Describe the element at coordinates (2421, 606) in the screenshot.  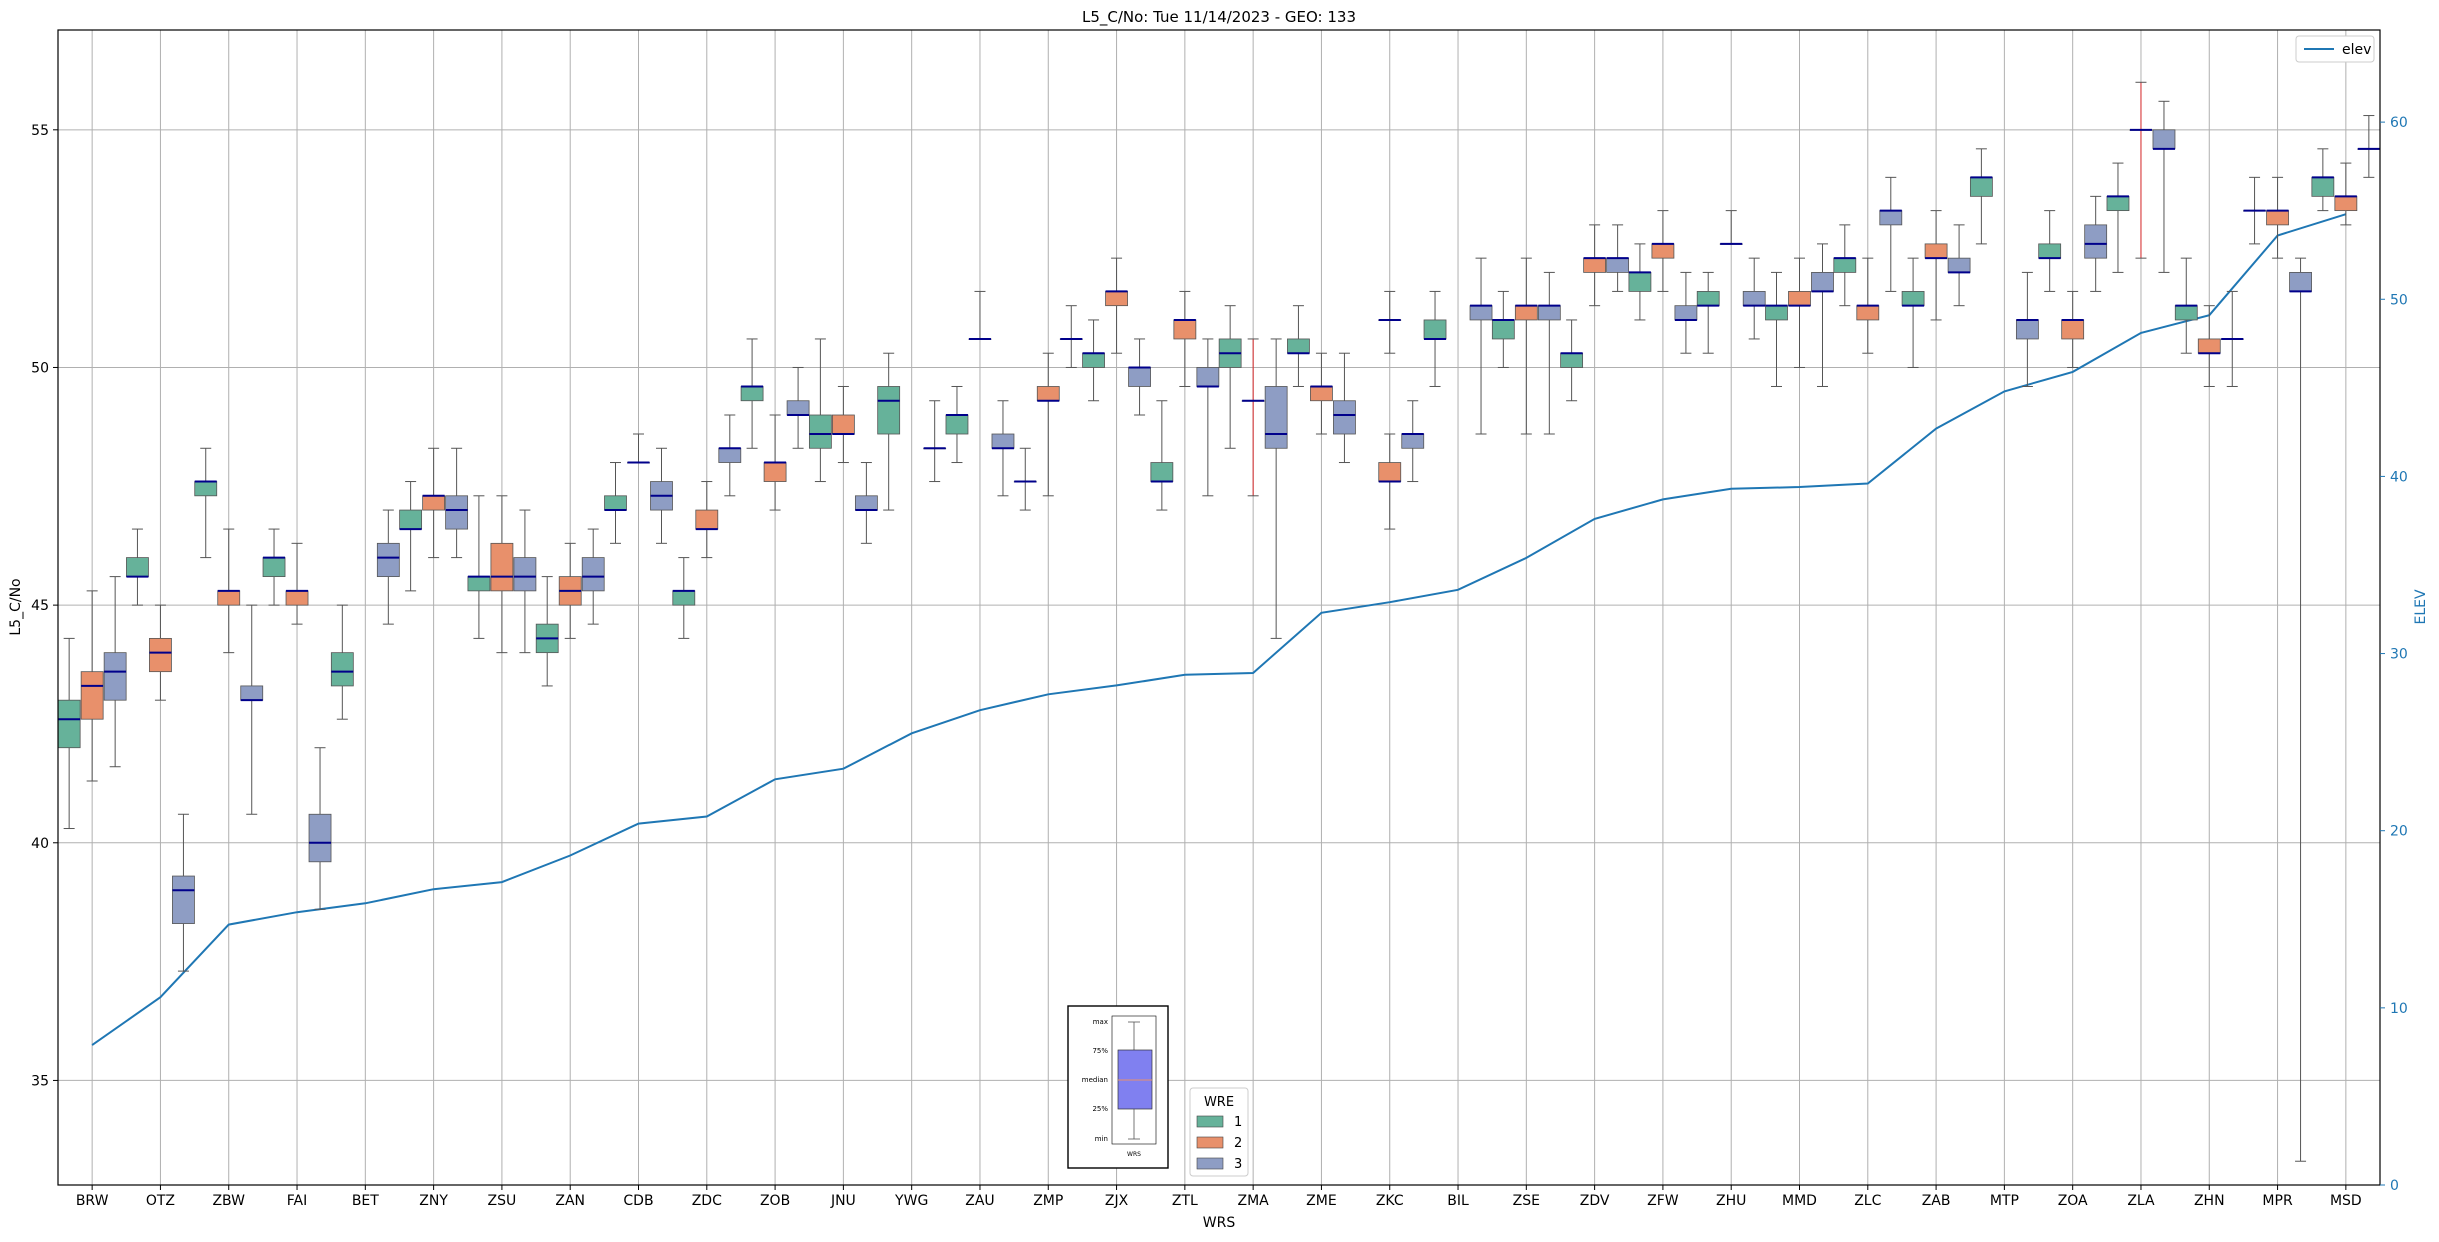
I see `y-axis-right-label: ELEV` at that location.